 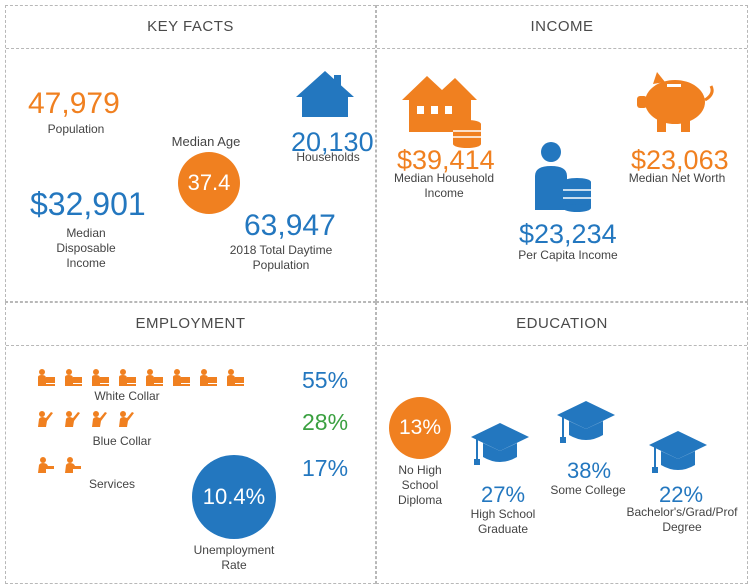 I want to click on no-high-school-label: No High School Diploma, so click(x=419, y=485).